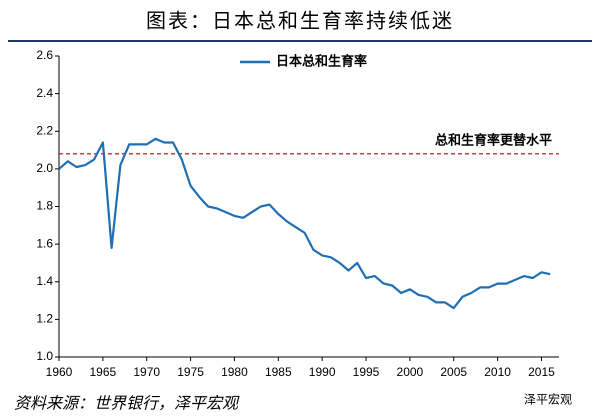  I want to click on y-tick-label: 1.8, so click(44, 206).